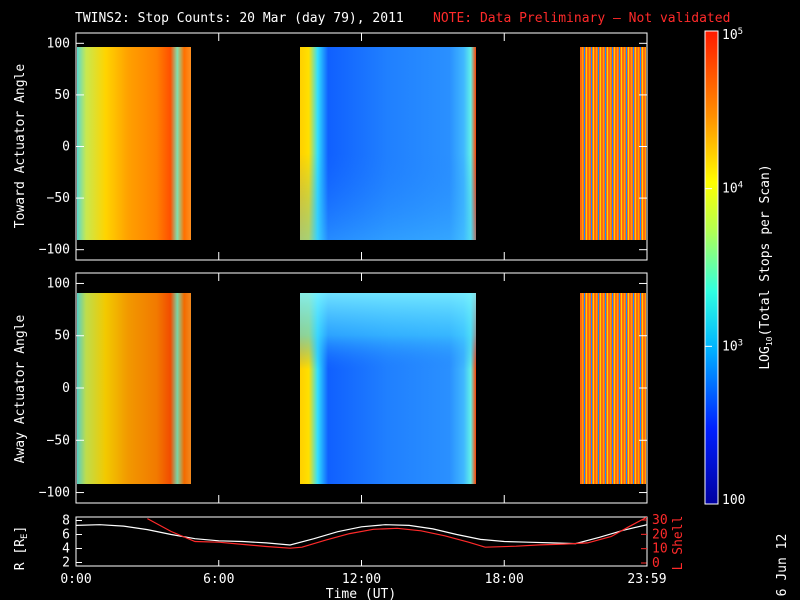 This screenshot has height=600, width=800. Describe the element at coordinates (504, 579) in the screenshot. I see `x-tick-label: 18:00` at that location.